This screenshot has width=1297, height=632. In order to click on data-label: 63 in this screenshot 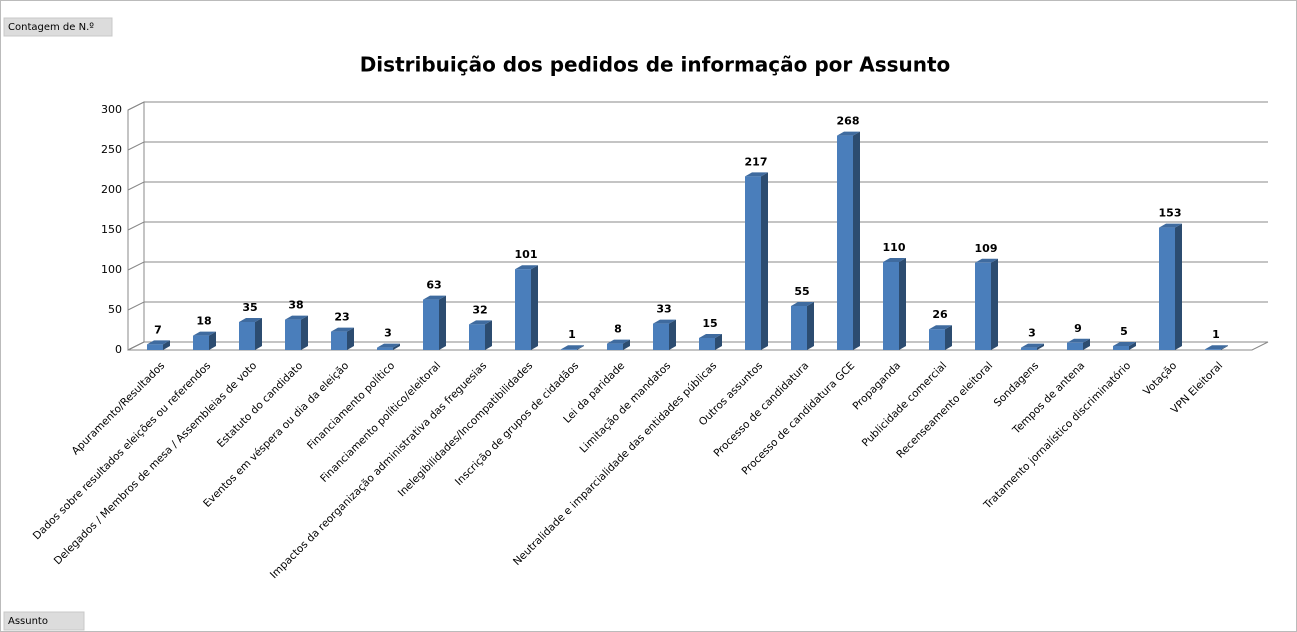, I will do `click(433, 285)`.